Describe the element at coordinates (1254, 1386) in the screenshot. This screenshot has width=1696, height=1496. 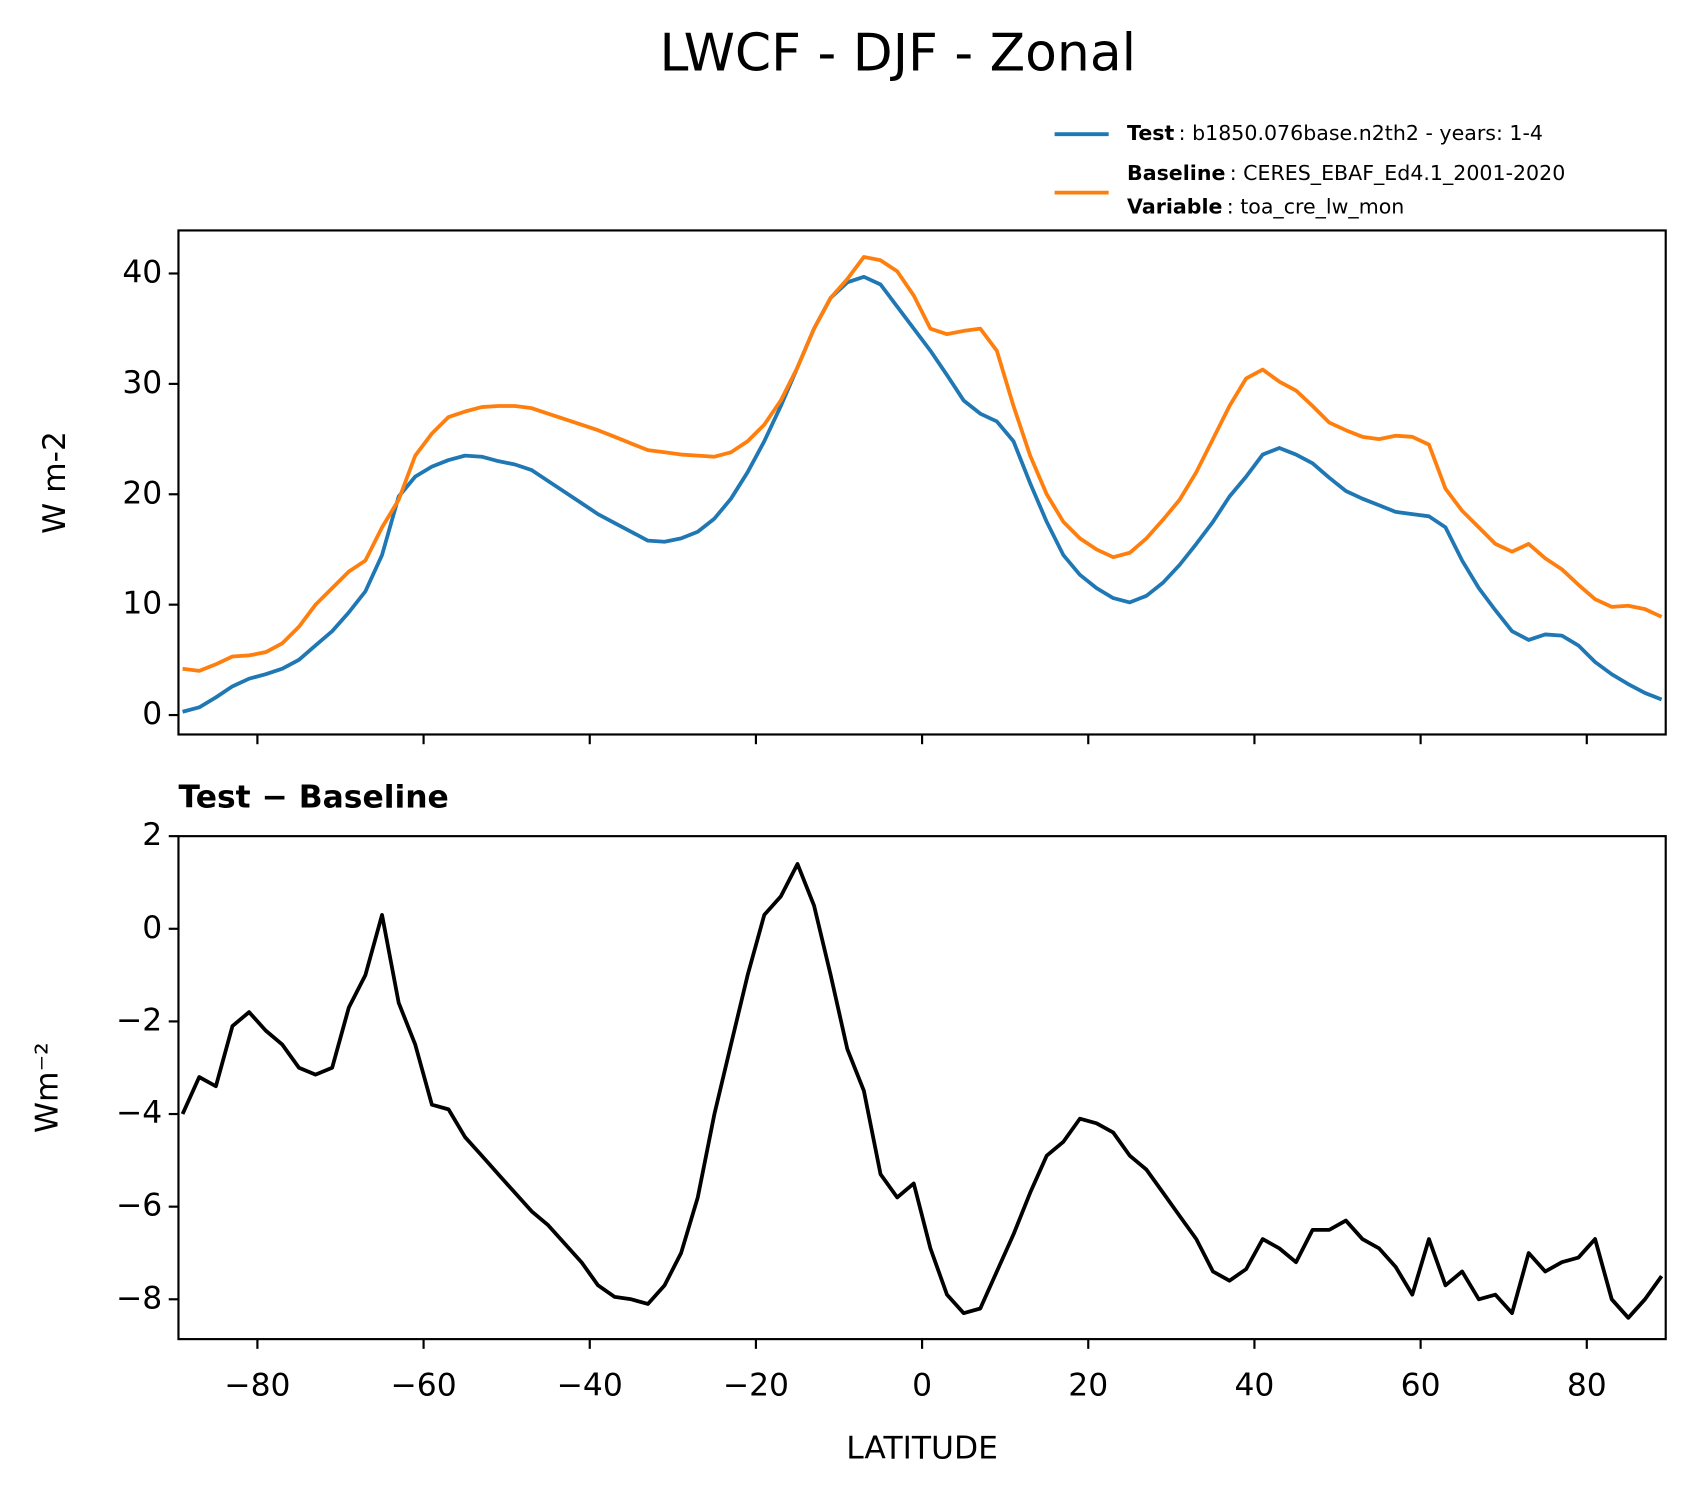
I see `x-tick-label: 40` at that location.